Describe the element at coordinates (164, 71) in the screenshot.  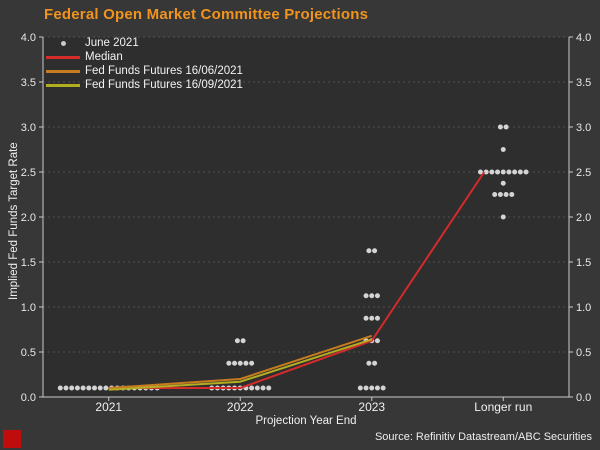
I see `legend-label-futures-june: Fed Funds Futures 16/06/2021` at that location.